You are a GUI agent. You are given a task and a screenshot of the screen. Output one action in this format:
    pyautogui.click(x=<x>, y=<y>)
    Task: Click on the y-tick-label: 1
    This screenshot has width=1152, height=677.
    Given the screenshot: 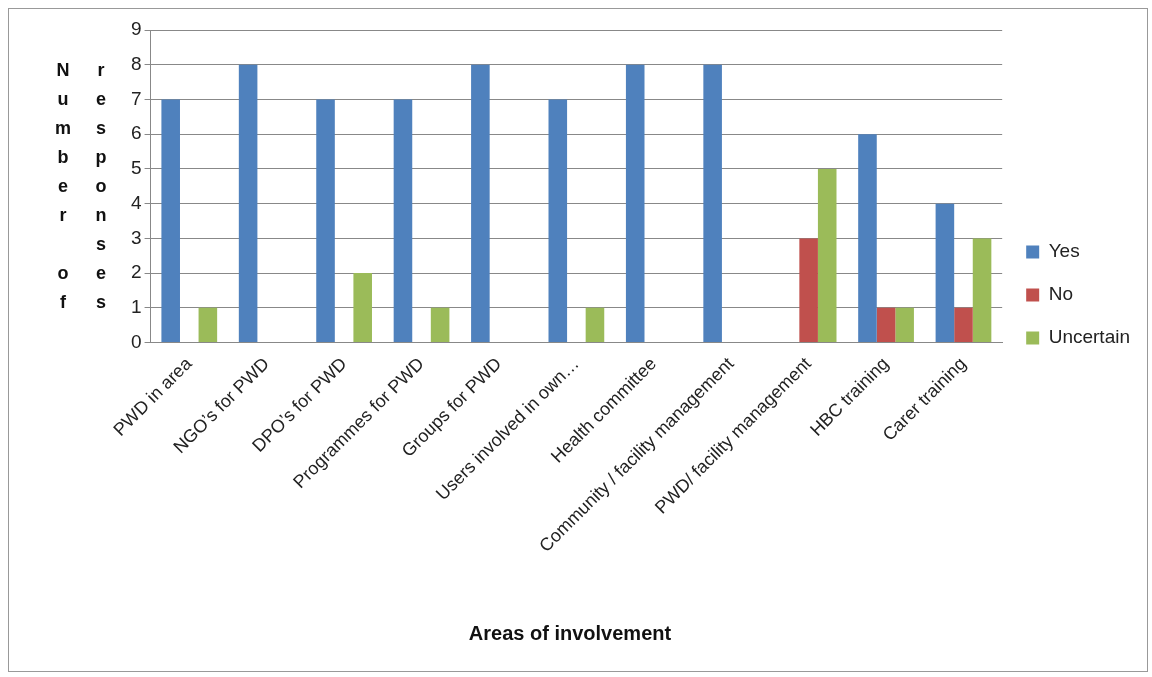 What is the action you would take?
    pyautogui.click(x=136, y=307)
    